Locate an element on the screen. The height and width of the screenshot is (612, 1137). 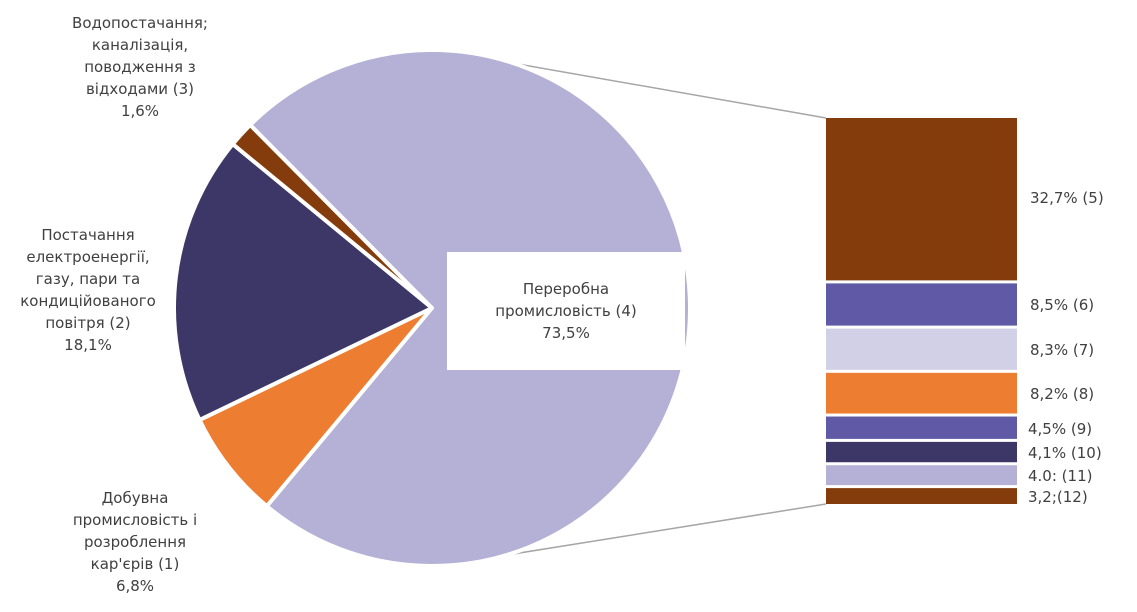
bar-label-5: 32,7% (5) is located at coordinates (1067, 198).